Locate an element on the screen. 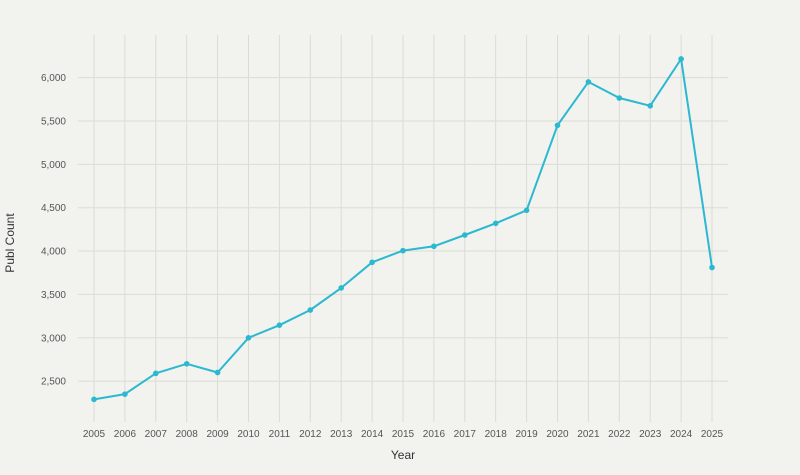 This screenshot has width=800, height=475. y-tick-label-5500: 5,500 is located at coordinates (53, 121).